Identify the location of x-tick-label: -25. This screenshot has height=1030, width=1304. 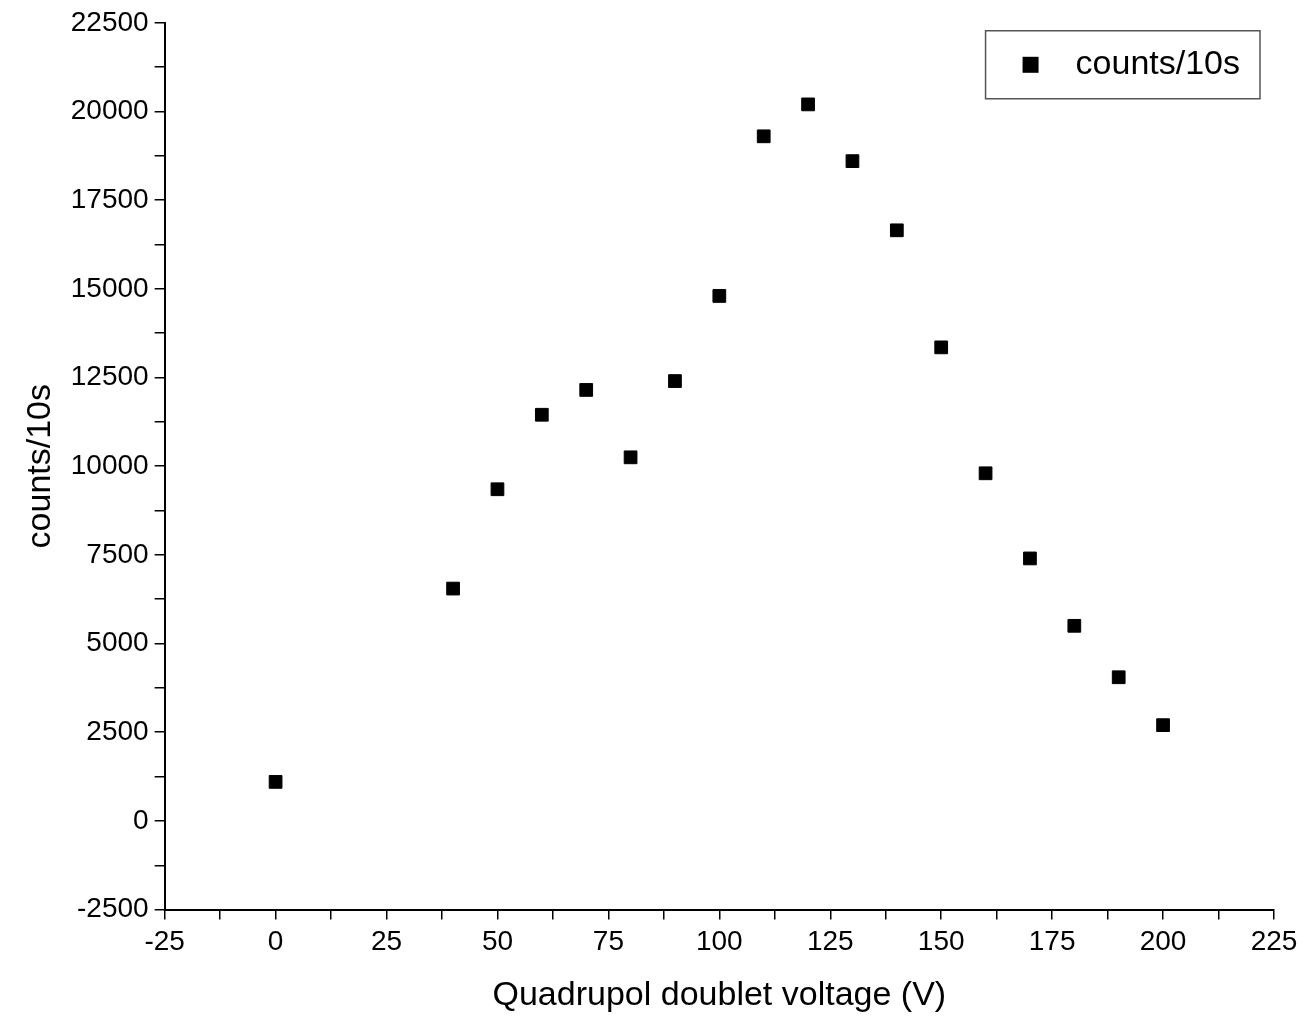
(164, 941).